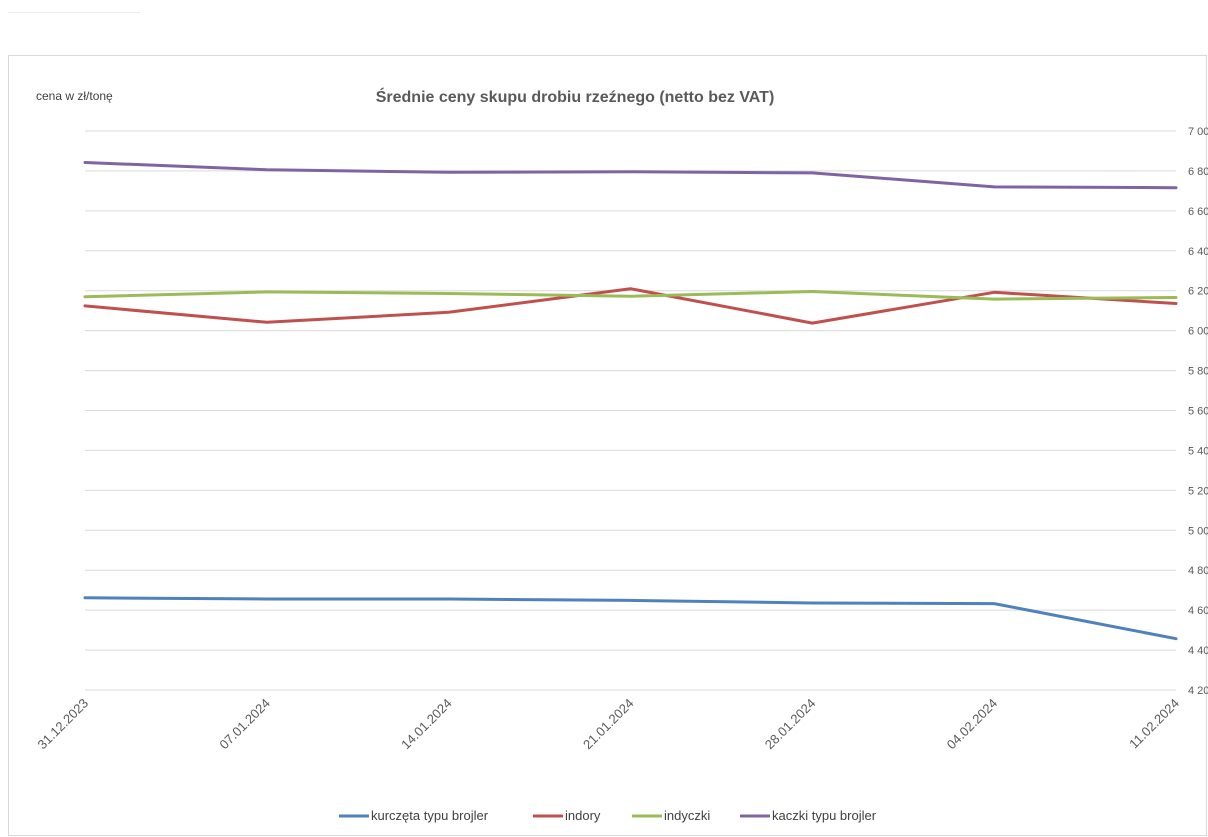  Describe the element at coordinates (1198, 611) in the screenshot. I see `y-tick-label: 4 600` at that location.